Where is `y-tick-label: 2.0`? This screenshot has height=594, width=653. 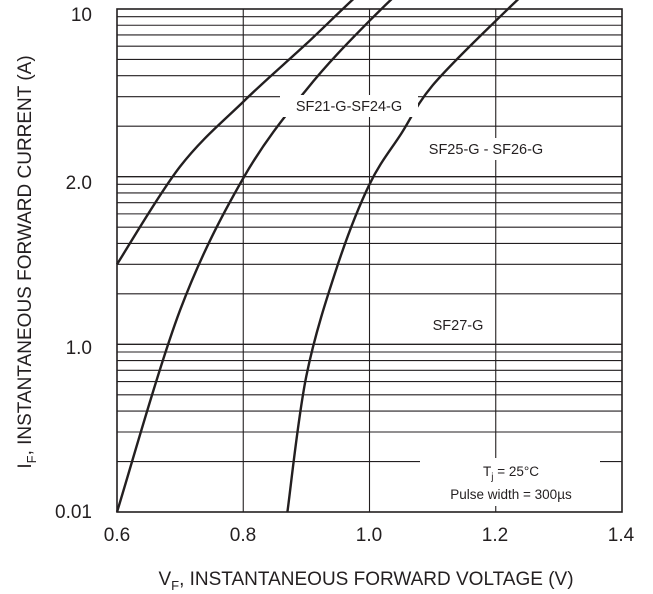 y-tick-label: 2.0 is located at coordinates (79, 183).